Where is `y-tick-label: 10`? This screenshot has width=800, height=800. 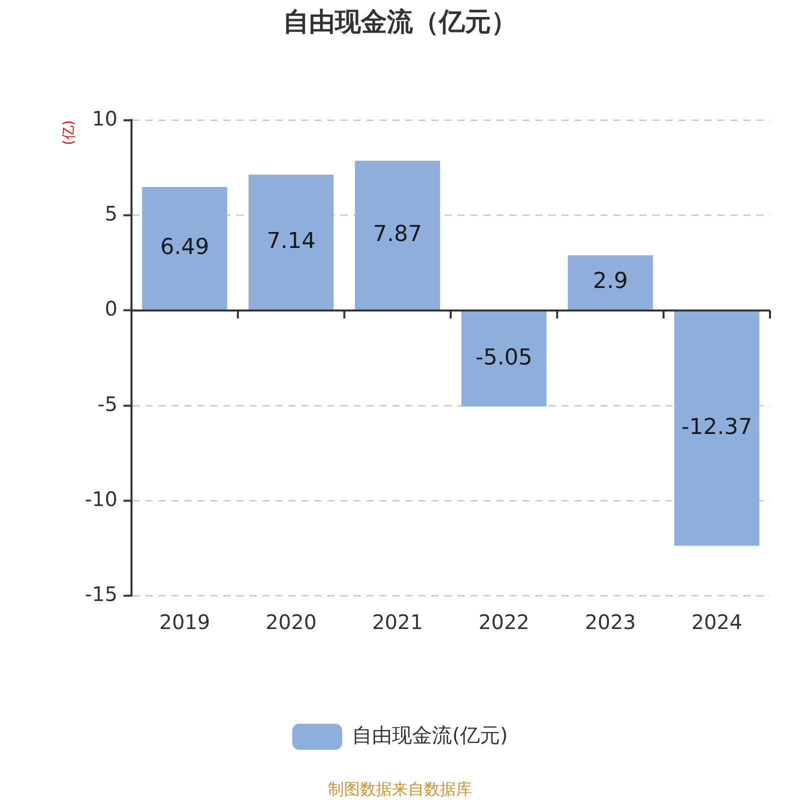
y-tick-label: 10 is located at coordinates (105, 118).